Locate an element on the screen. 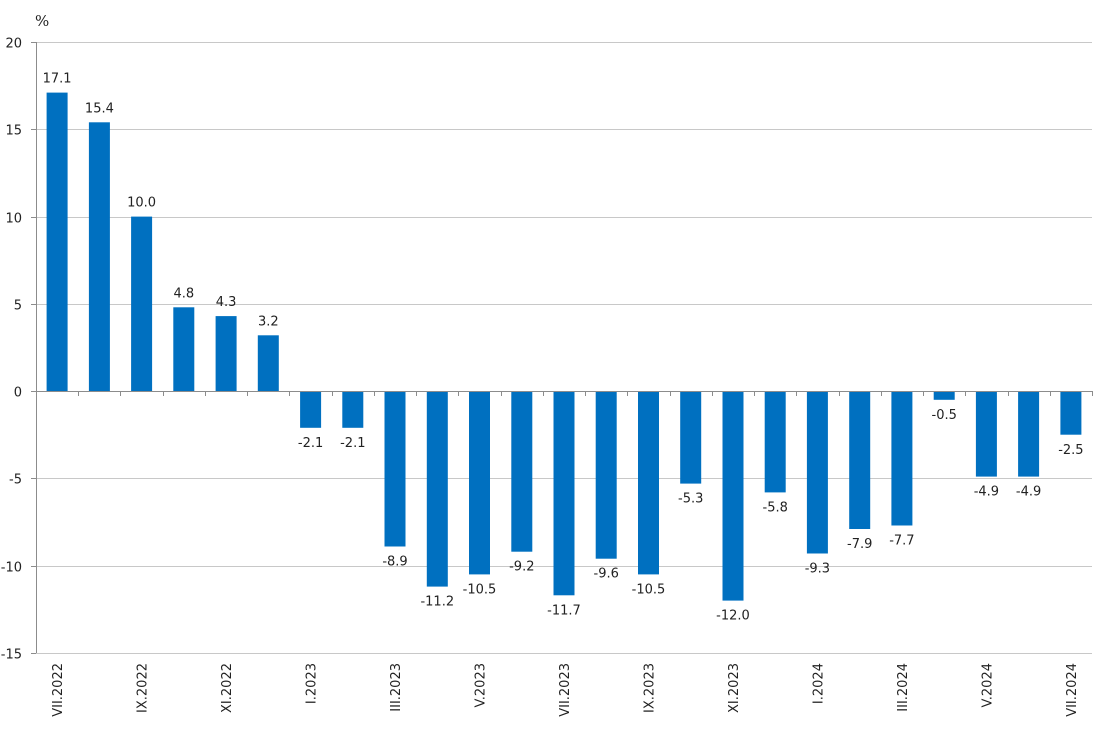 The height and width of the screenshot is (747, 1107). x-tick-label: IX.2022 is located at coordinates (143, 688).